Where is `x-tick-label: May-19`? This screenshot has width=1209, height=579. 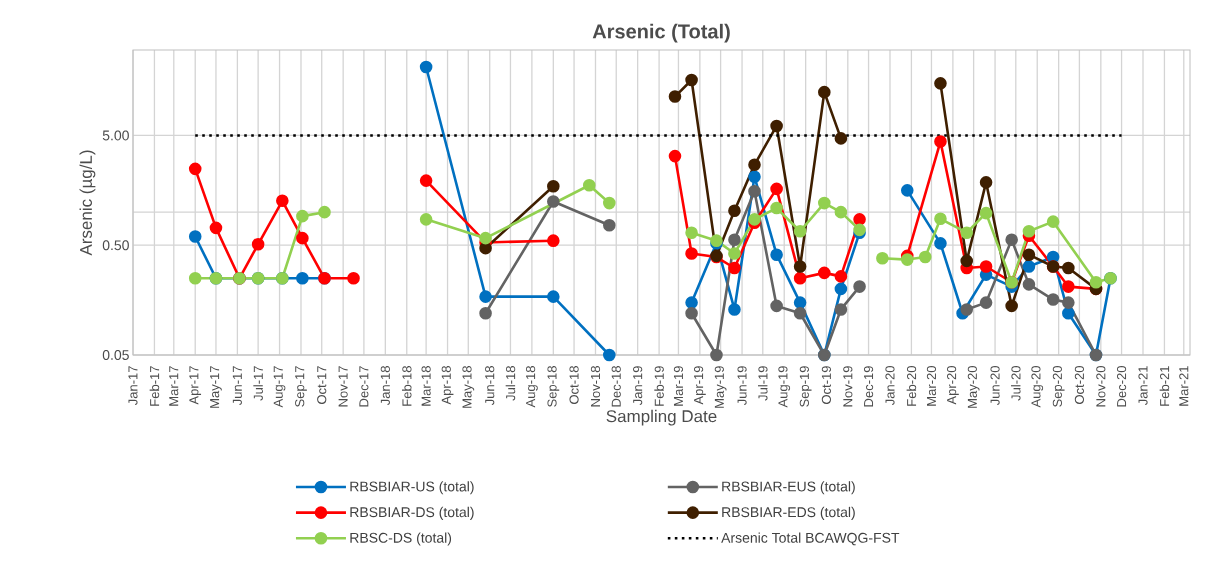 x-tick-label: May-19 is located at coordinates (720, 387).